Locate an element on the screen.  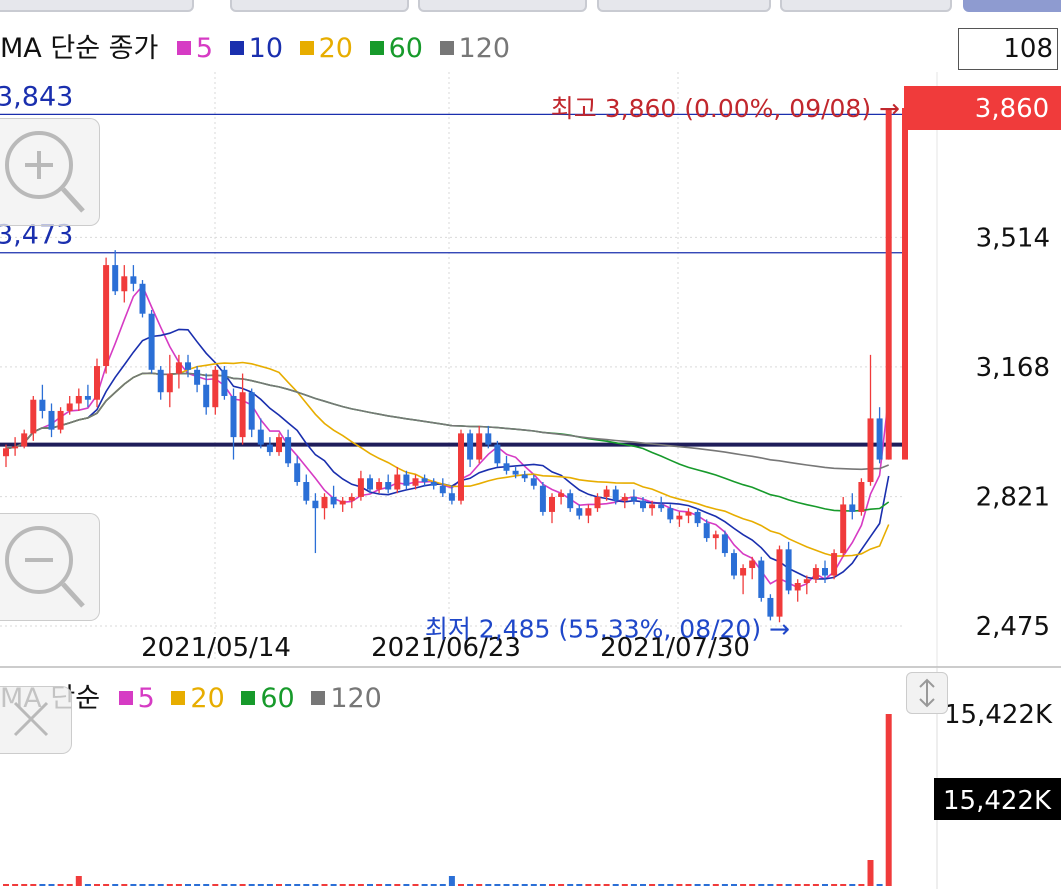
ma60-label: 60 is located at coordinates (405, 48).